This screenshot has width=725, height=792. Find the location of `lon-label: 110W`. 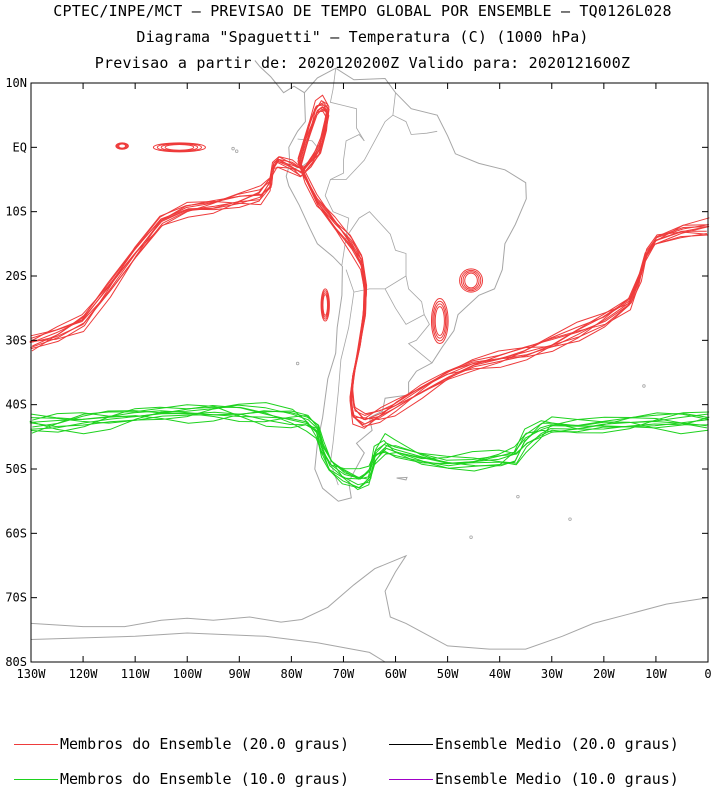

lon-label: 110W is located at coordinates (136, 674).